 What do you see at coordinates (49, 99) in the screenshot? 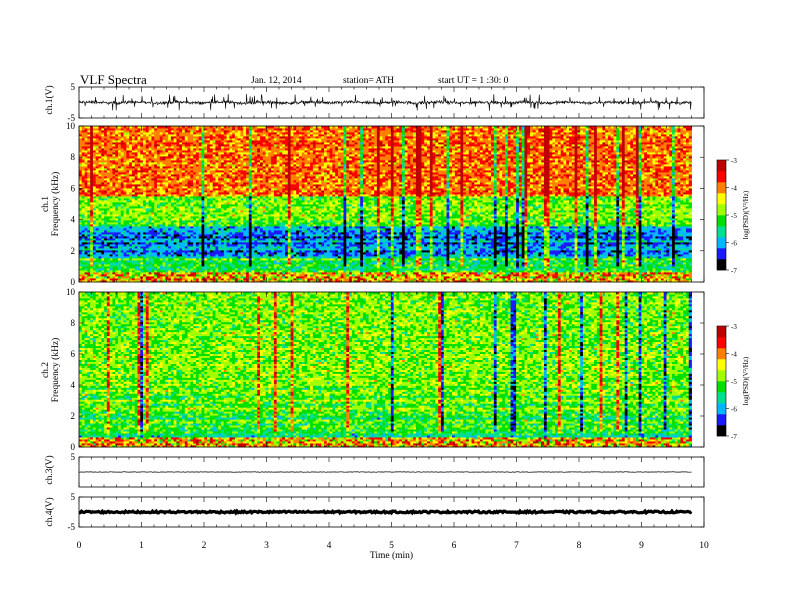
I see `y-axis-label-line: ch.1(V)` at bounding box center [49, 99].